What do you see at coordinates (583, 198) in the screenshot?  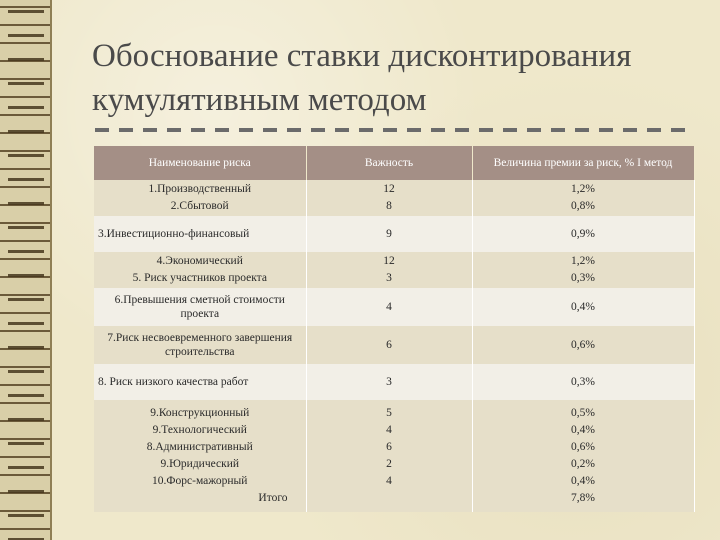 I see `premium-cell: 1,2% 0,8%` at bounding box center [583, 198].